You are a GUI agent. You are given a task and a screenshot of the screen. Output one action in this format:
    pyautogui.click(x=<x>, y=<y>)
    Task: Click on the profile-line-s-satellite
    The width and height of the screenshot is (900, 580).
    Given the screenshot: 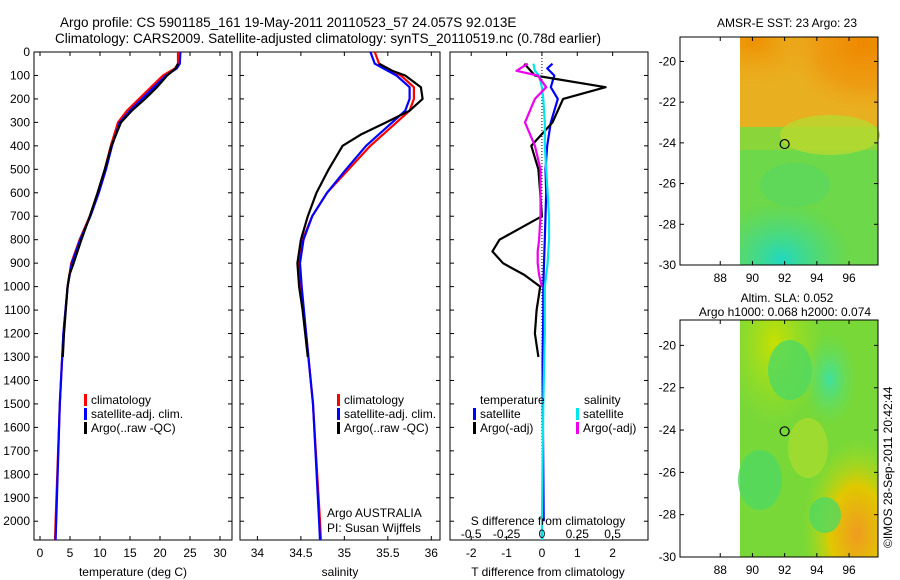 What is the action you would take?
    pyautogui.click(x=541, y=301)
    